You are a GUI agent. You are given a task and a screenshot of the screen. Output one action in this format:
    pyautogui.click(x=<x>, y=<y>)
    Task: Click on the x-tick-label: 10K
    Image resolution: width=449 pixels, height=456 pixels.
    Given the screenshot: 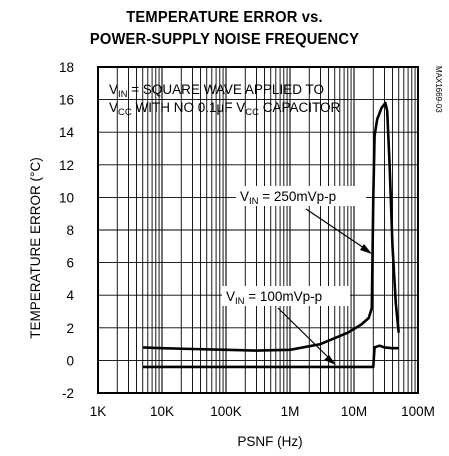 What is the action you would take?
    pyautogui.click(x=162, y=411)
    